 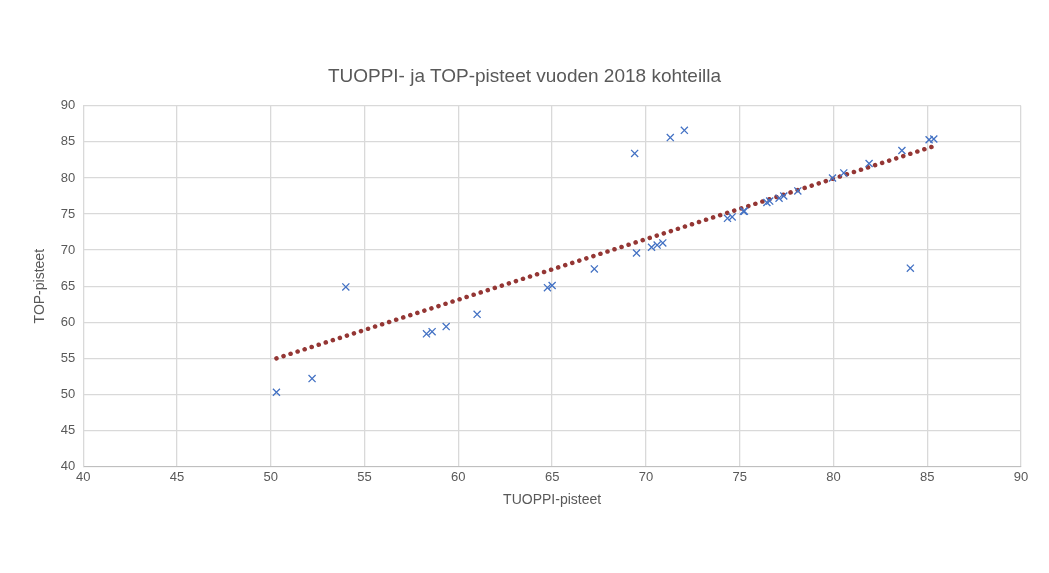 I want to click on x-tick-label: 85, so click(x=927, y=476).